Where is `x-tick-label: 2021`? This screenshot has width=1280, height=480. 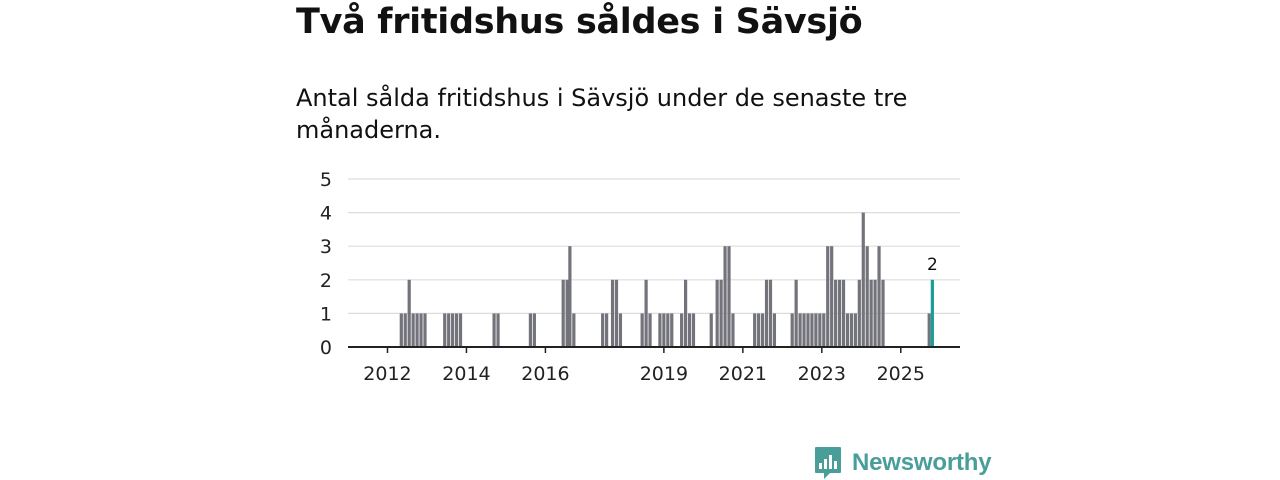
x-tick-label: 2021 is located at coordinates (743, 374).